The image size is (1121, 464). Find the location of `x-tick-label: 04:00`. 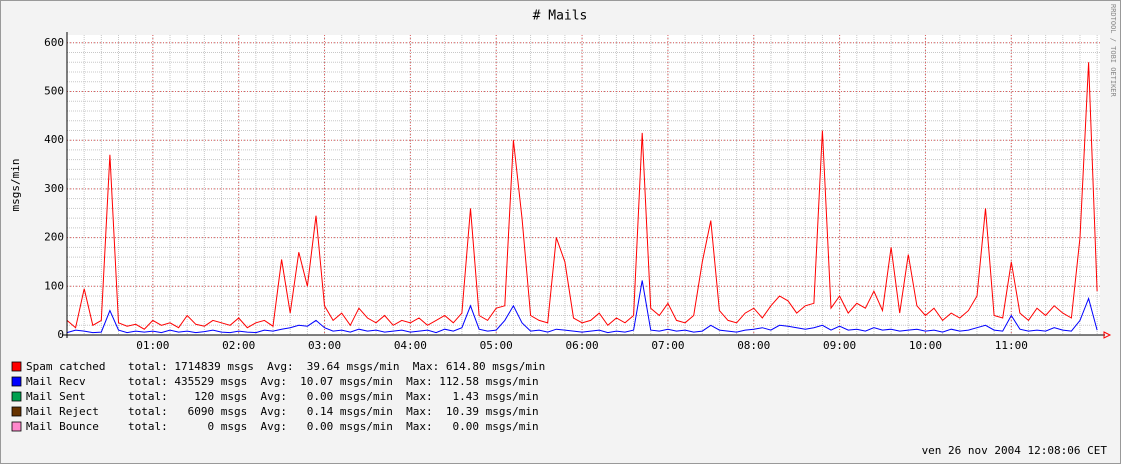

x-tick-label: 04:00 is located at coordinates (410, 345).